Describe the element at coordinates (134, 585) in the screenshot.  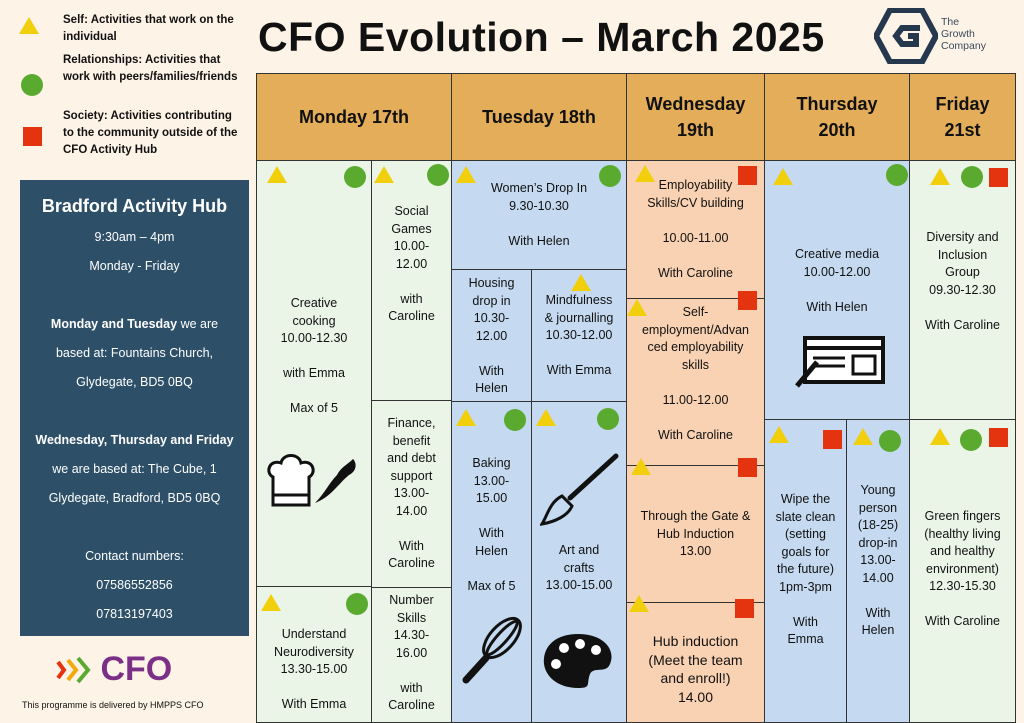
I see `phone-1: 07586552856` at that location.